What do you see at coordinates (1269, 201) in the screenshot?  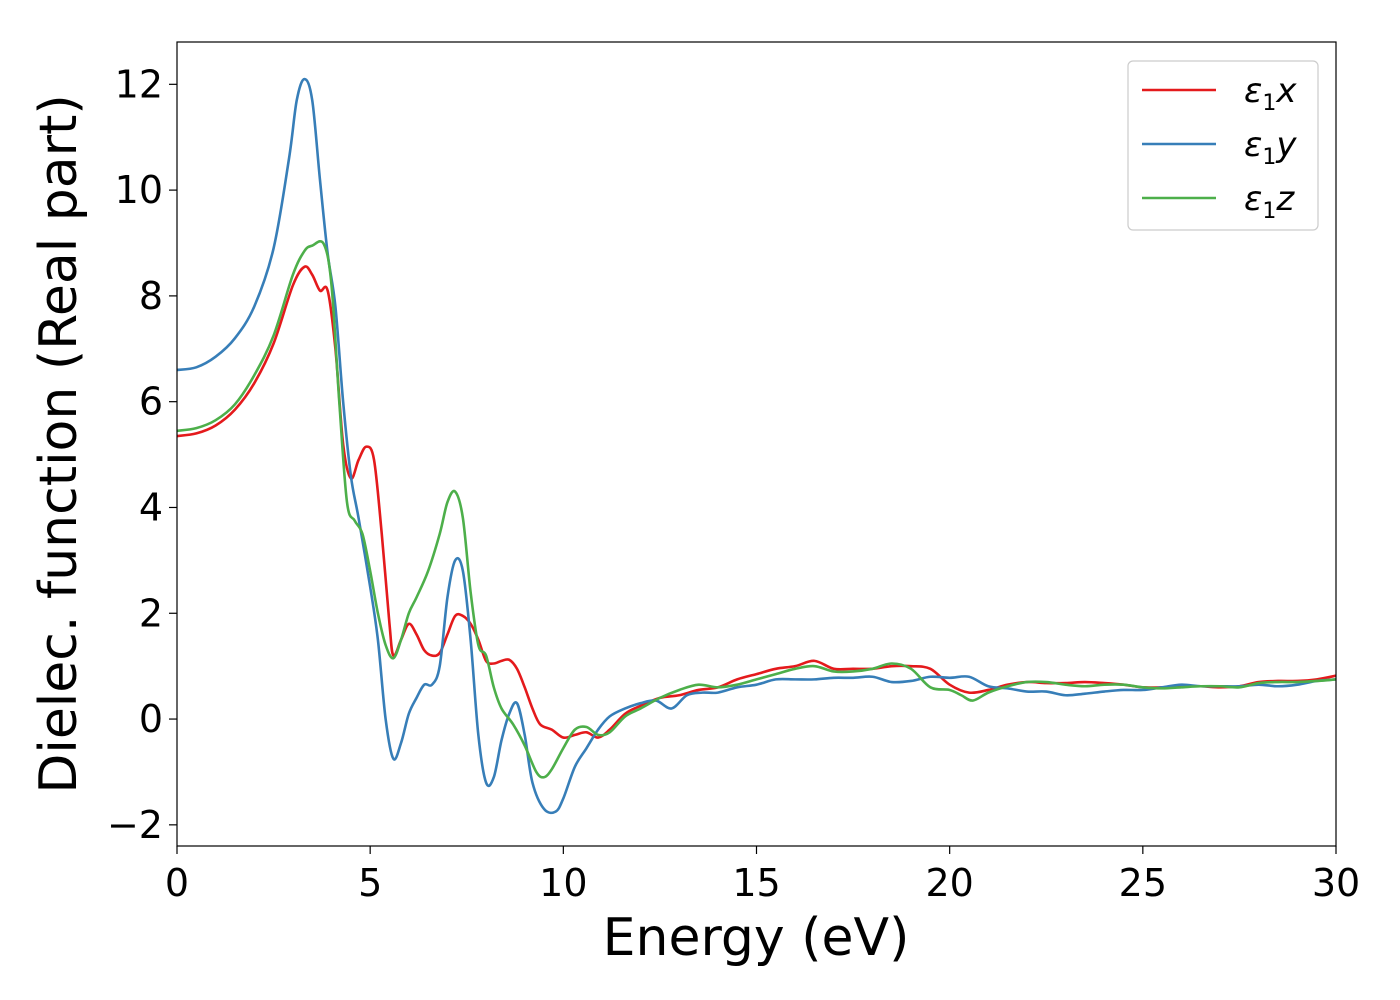 I see `legend-label-z: ε1z` at bounding box center [1269, 201].